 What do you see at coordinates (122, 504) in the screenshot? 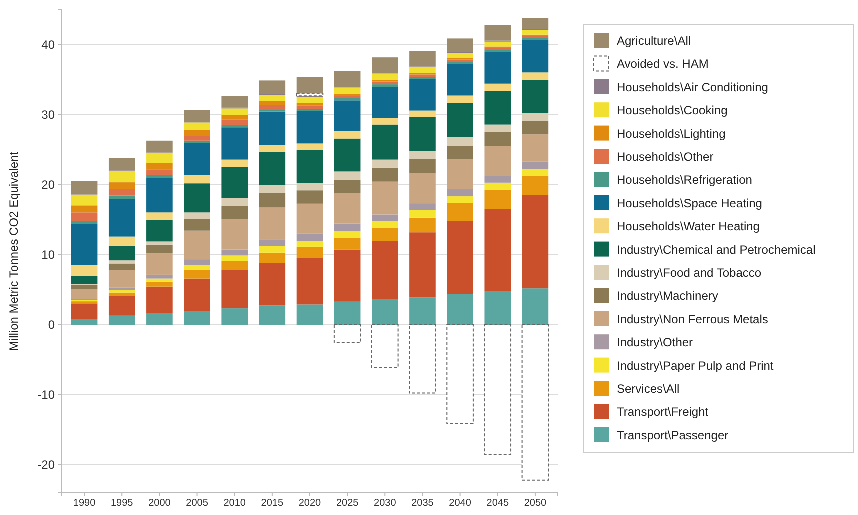
I see `x-tick-label: 1995` at bounding box center [122, 504].